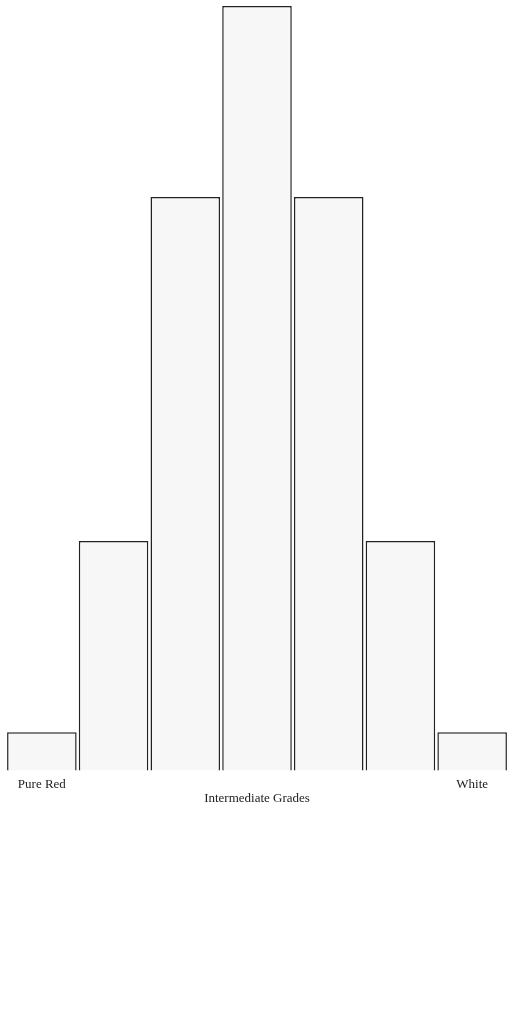  What do you see at coordinates (472, 783) in the screenshot?
I see `x-tick-label: White` at bounding box center [472, 783].